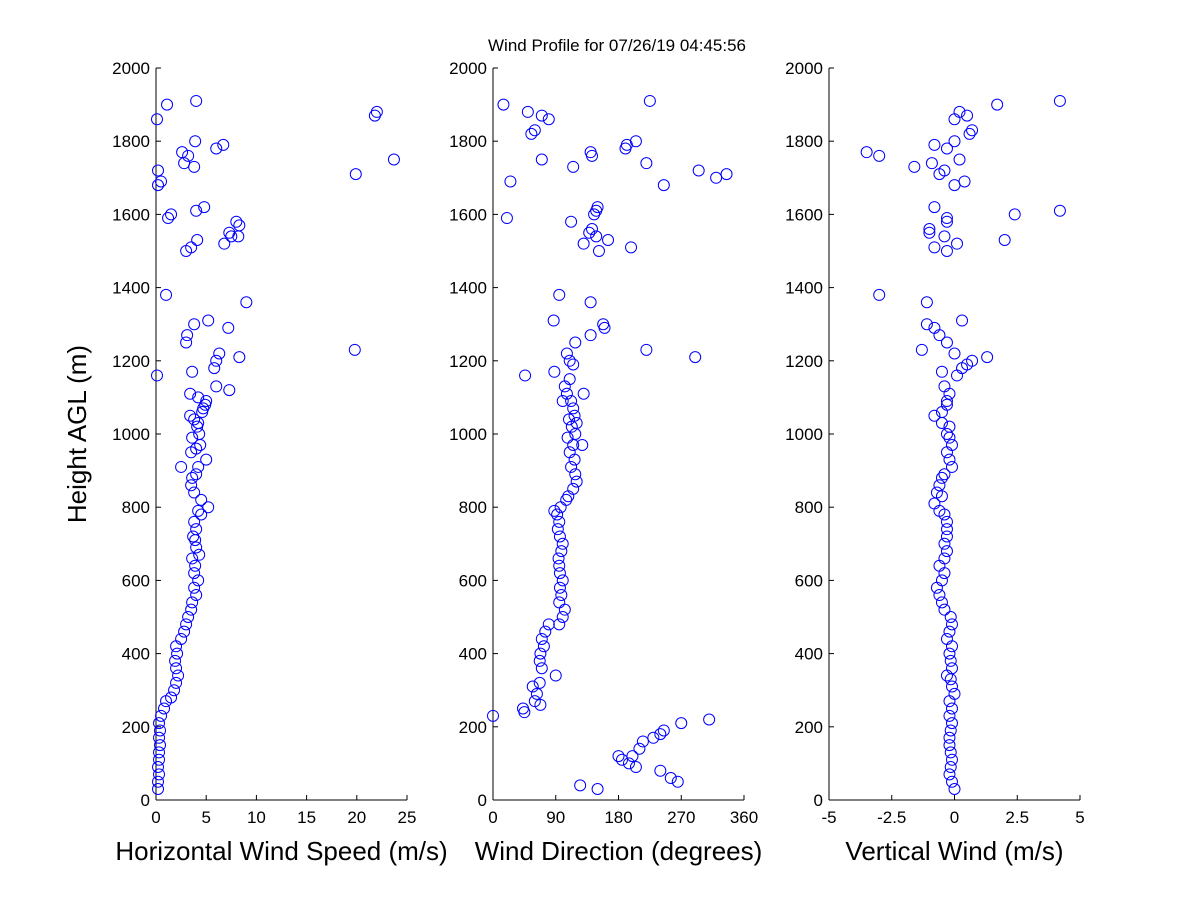 This screenshot has height=900, width=1200. I want to click on y-tick-label: 600, so click(473, 580).